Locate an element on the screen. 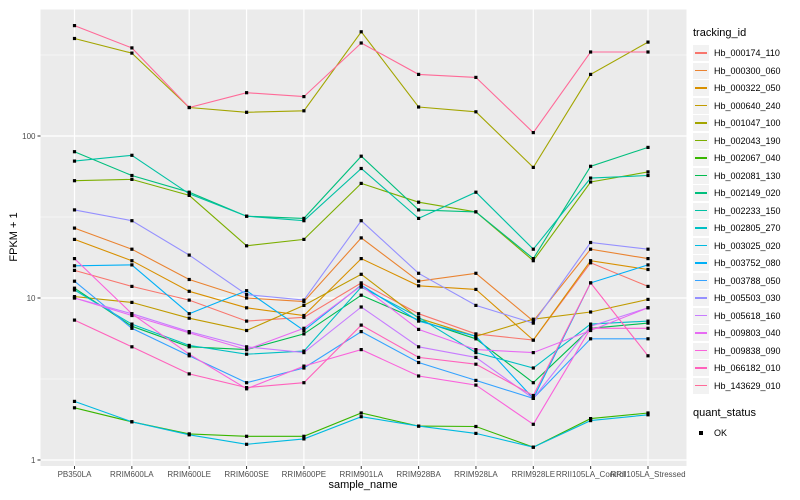 The height and width of the screenshot is (500, 800). legend-item-Hb_009803_040: Hb_009803_040 is located at coordinates (737, 333).